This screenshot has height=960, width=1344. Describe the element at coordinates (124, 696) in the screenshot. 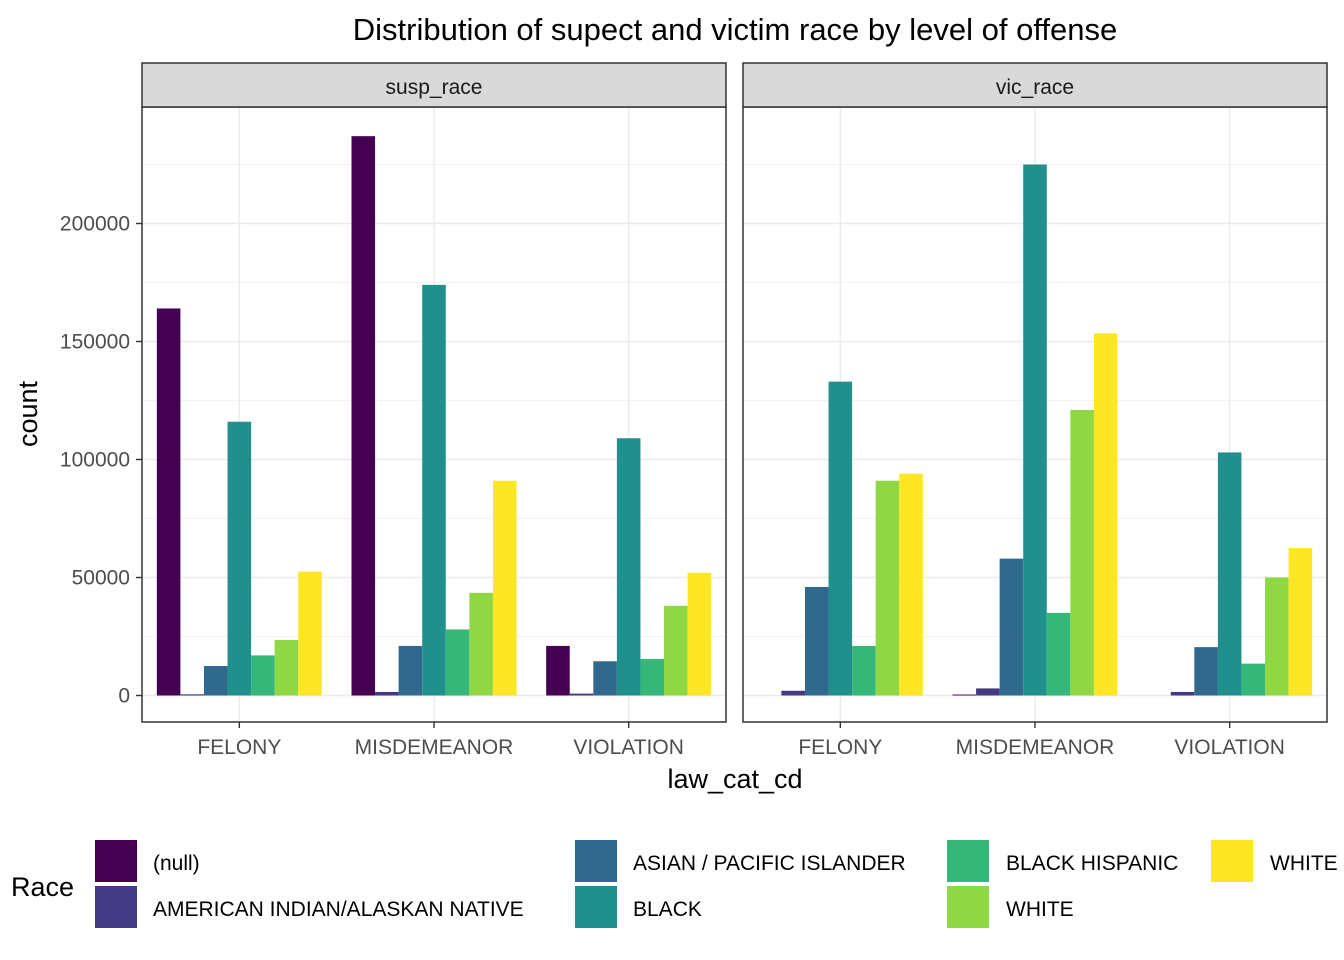

I see `y-tick-label: 0` at that location.